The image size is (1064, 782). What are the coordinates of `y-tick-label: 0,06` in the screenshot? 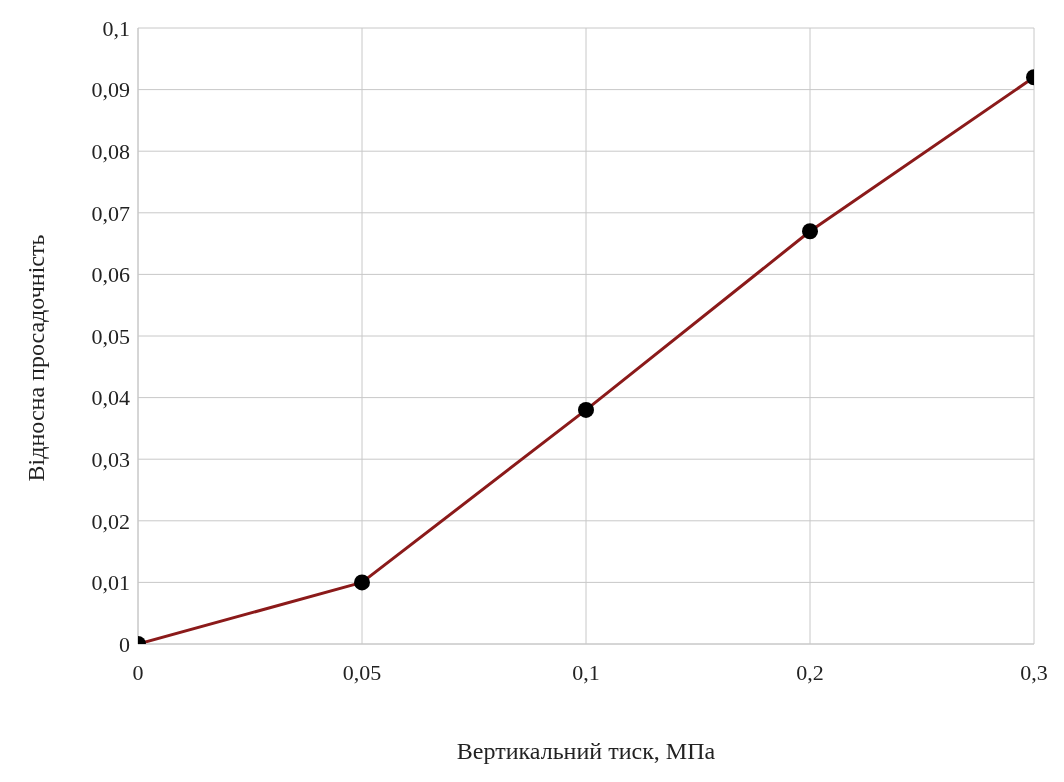 It's located at (110, 275).